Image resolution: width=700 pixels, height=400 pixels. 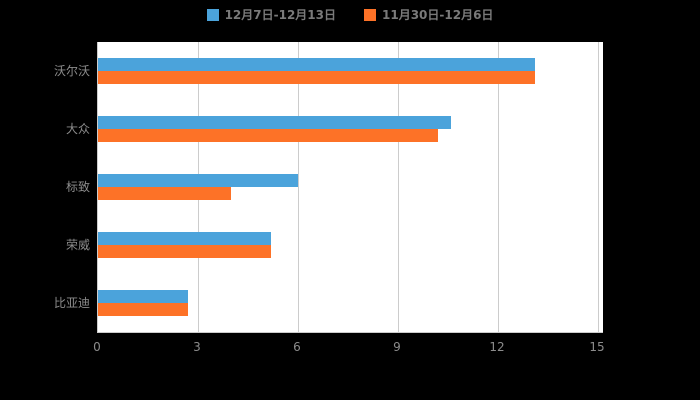 I want to click on x-axis-label: 15, so click(x=597, y=347).